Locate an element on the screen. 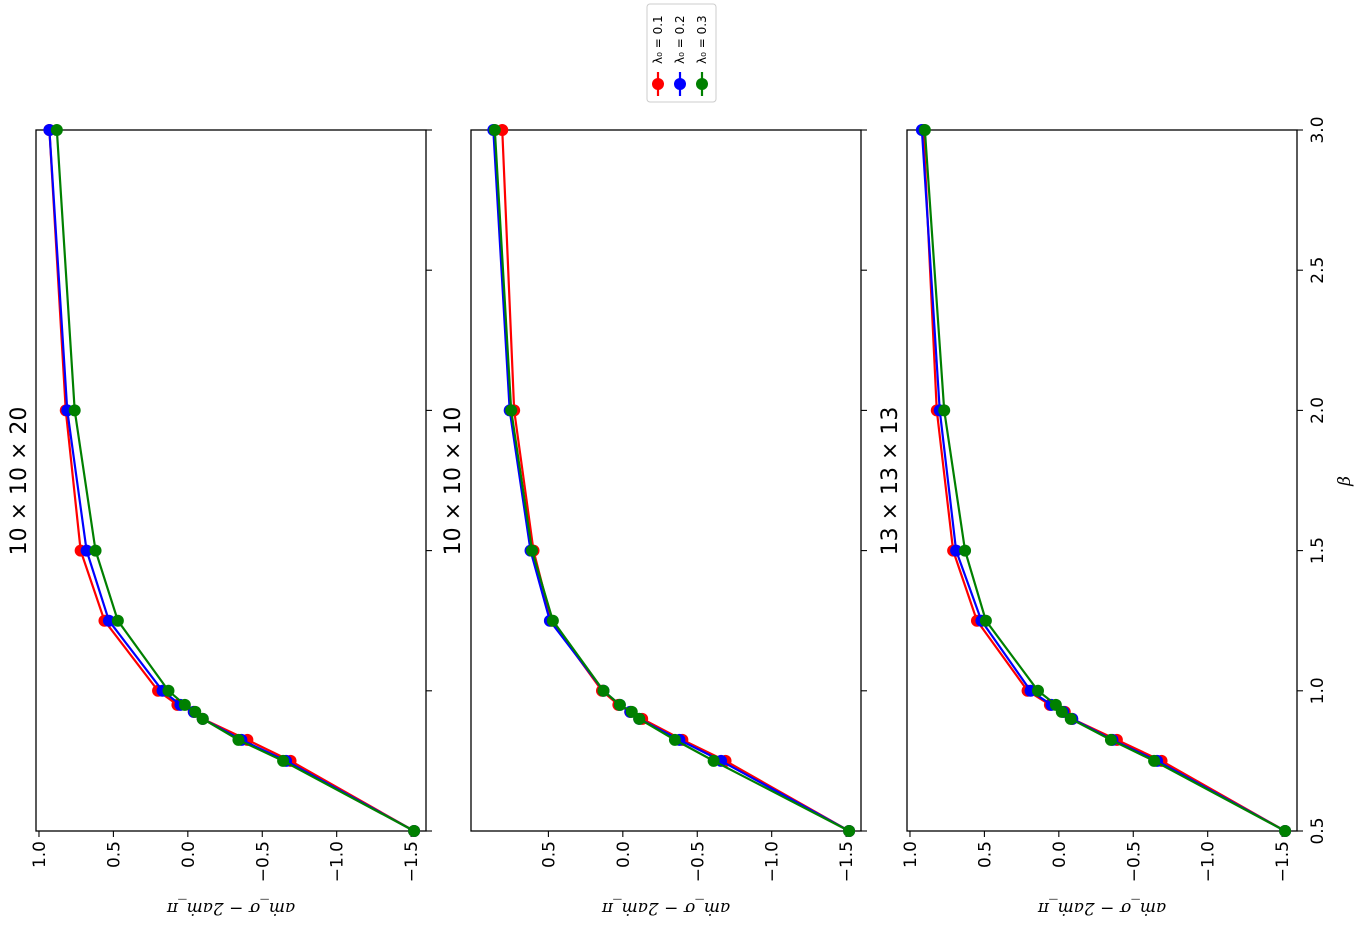 The width and height of the screenshot is (1356, 928). x-axis-label: β is located at coordinates (1345, 481).